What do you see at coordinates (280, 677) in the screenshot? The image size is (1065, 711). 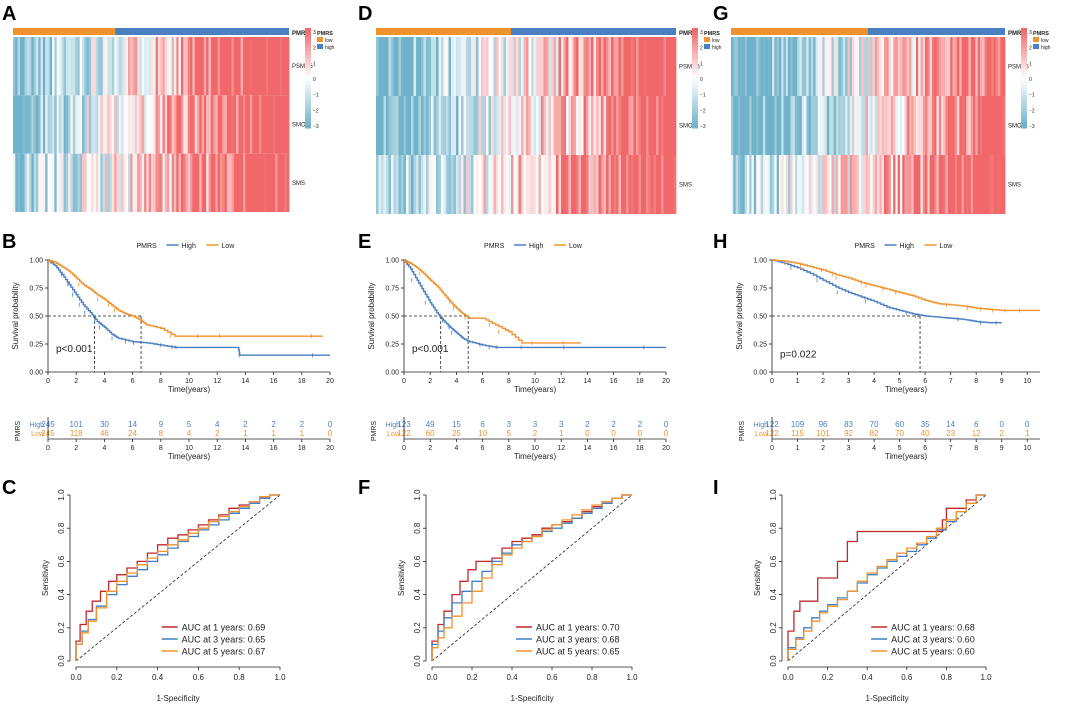 I see `x-tick-label: 1.0` at bounding box center [280, 677].